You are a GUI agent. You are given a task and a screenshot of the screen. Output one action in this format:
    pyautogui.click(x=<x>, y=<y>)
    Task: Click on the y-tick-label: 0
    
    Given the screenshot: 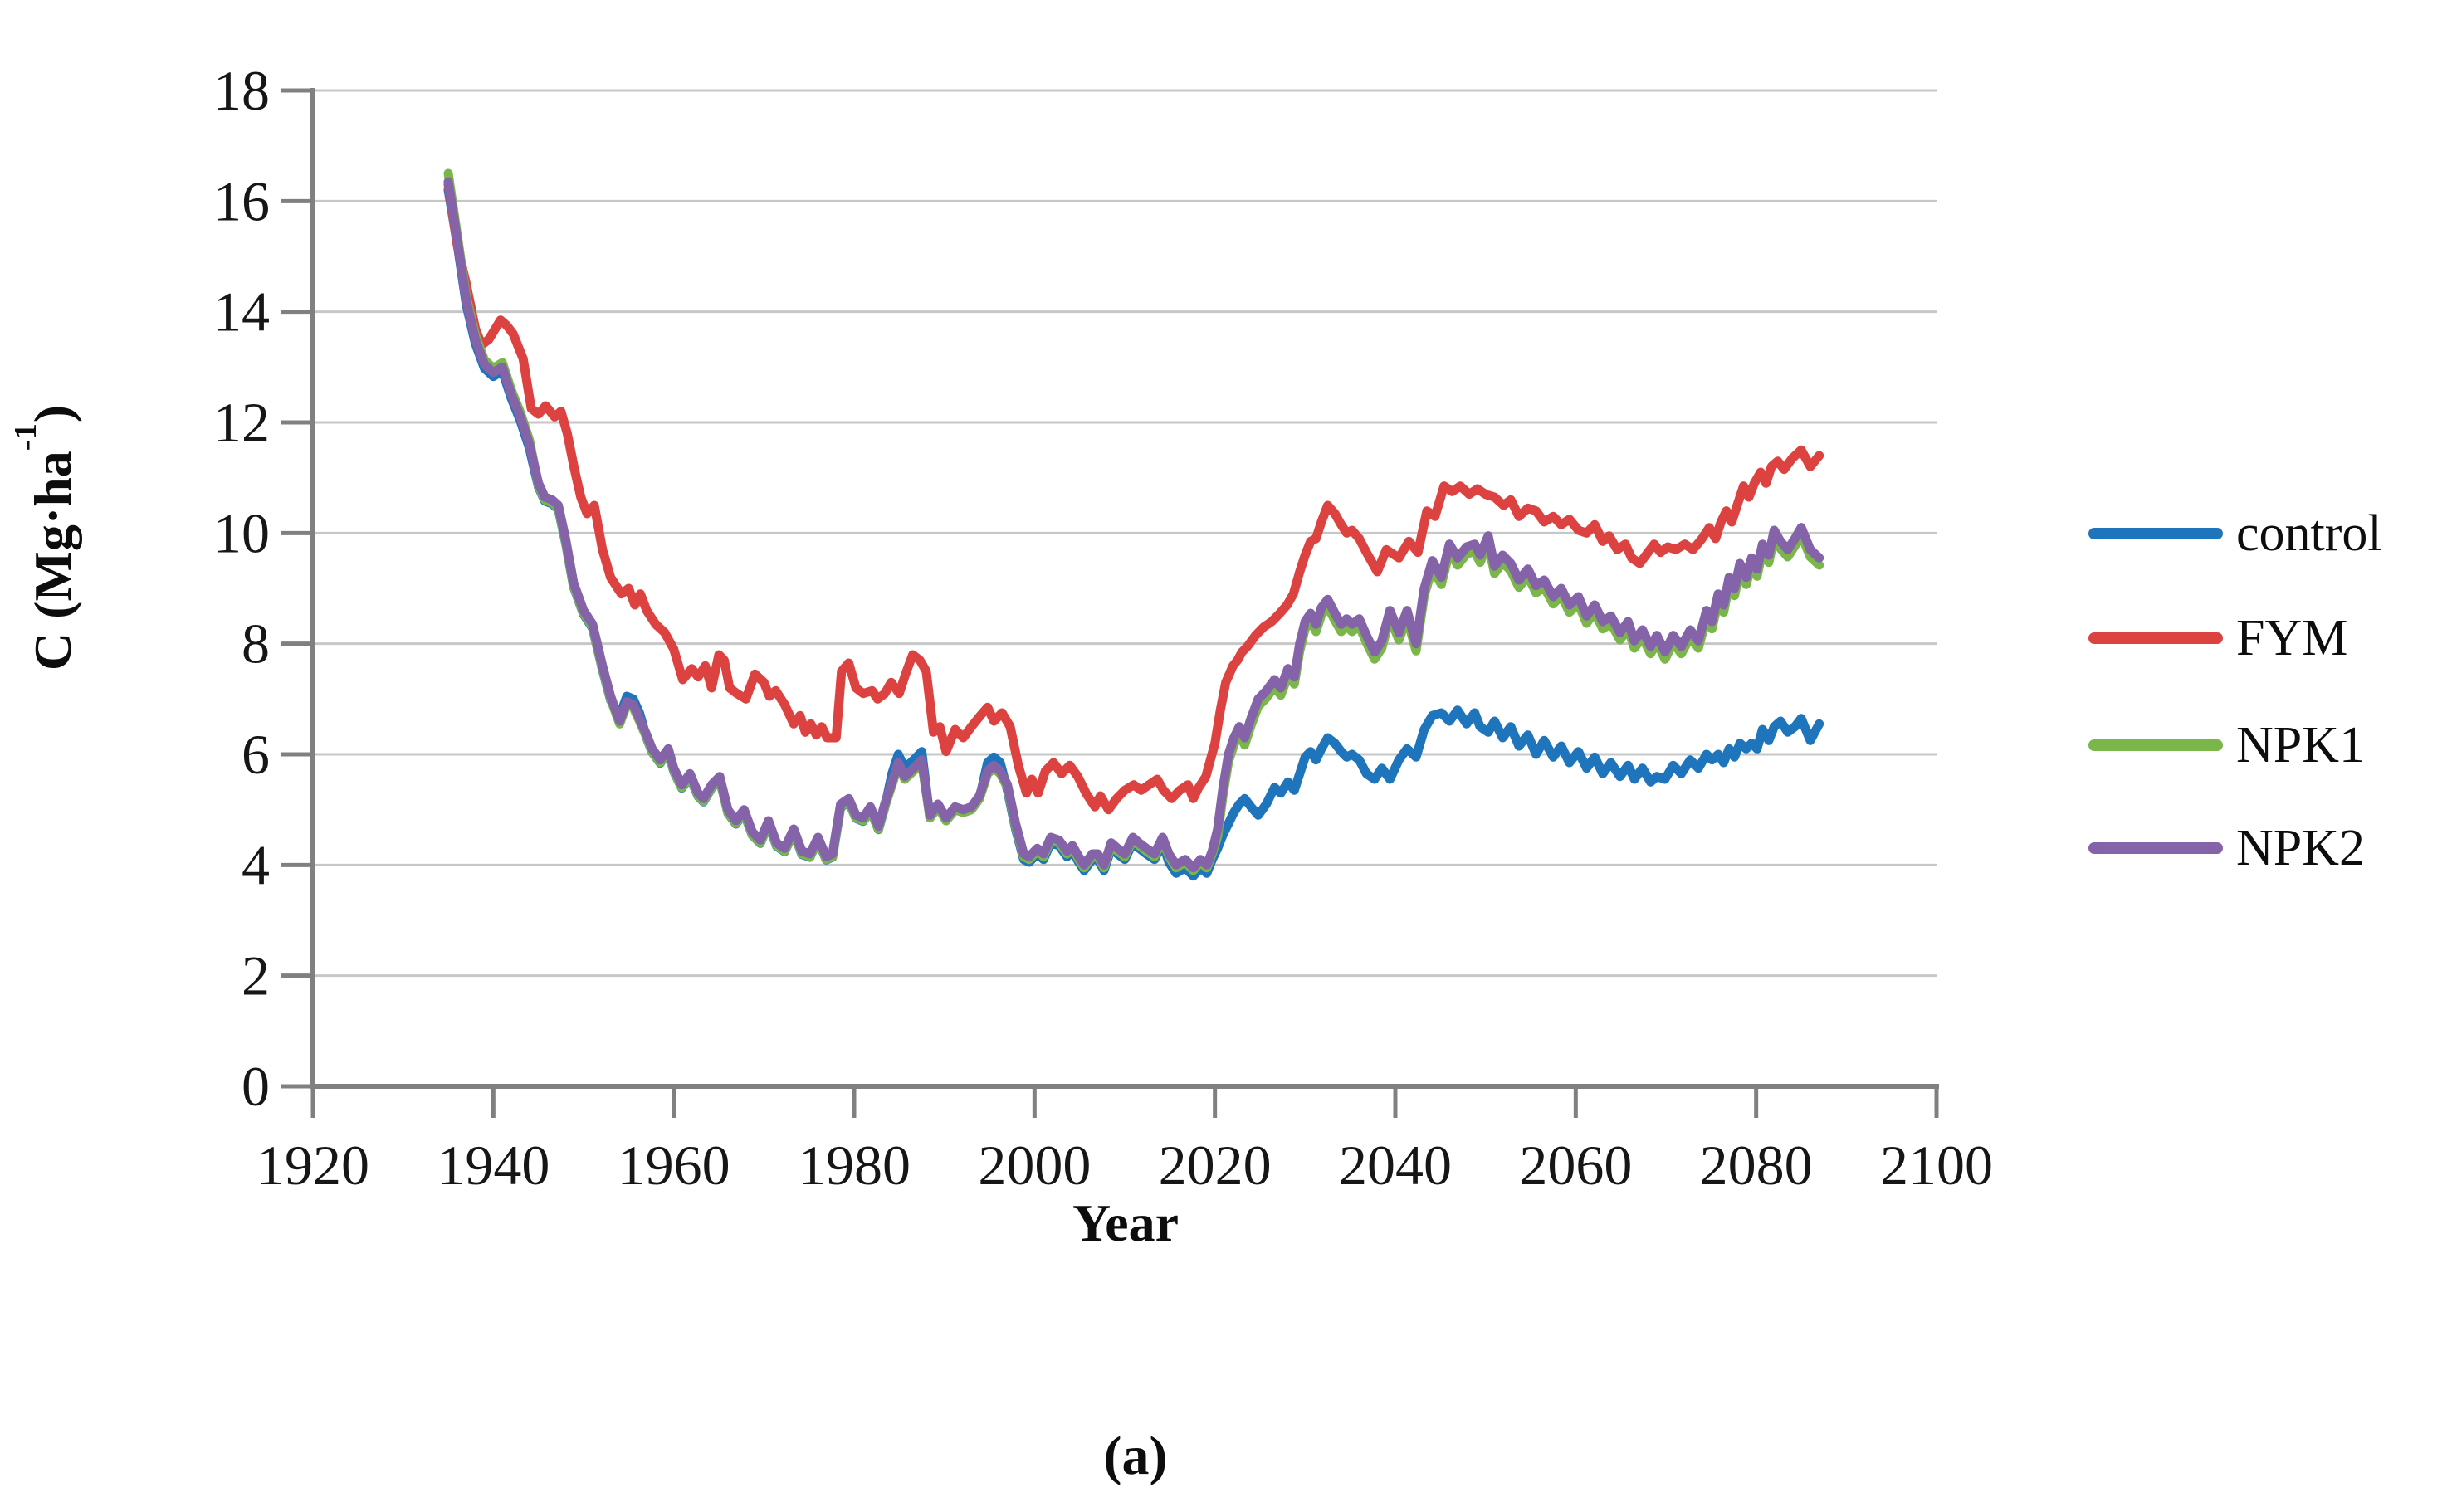 What is the action you would take?
    pyautogui.click(x=256, y=1086)
    